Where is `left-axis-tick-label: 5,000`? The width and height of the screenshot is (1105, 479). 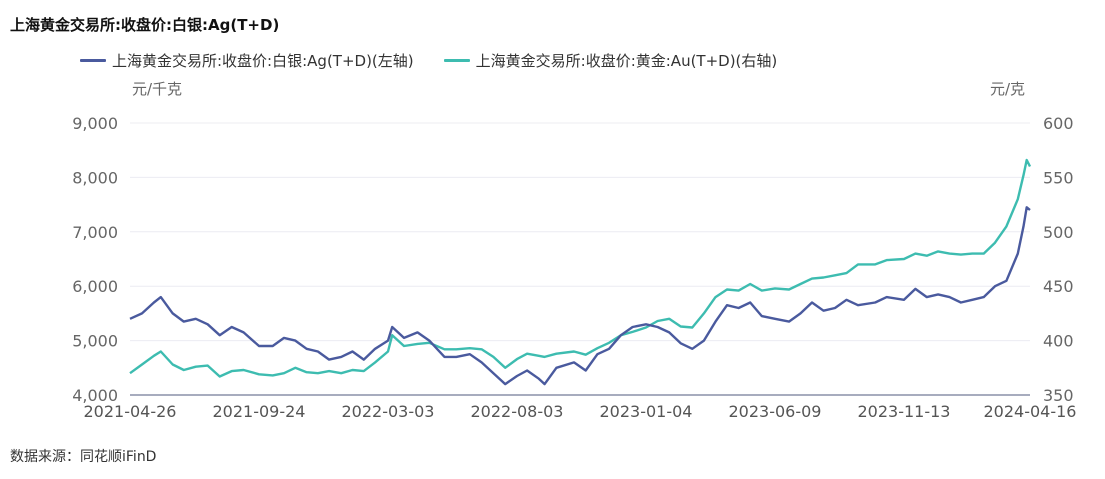
left-axis-tick-label: 5,000 is located at coordinates (95, 341).